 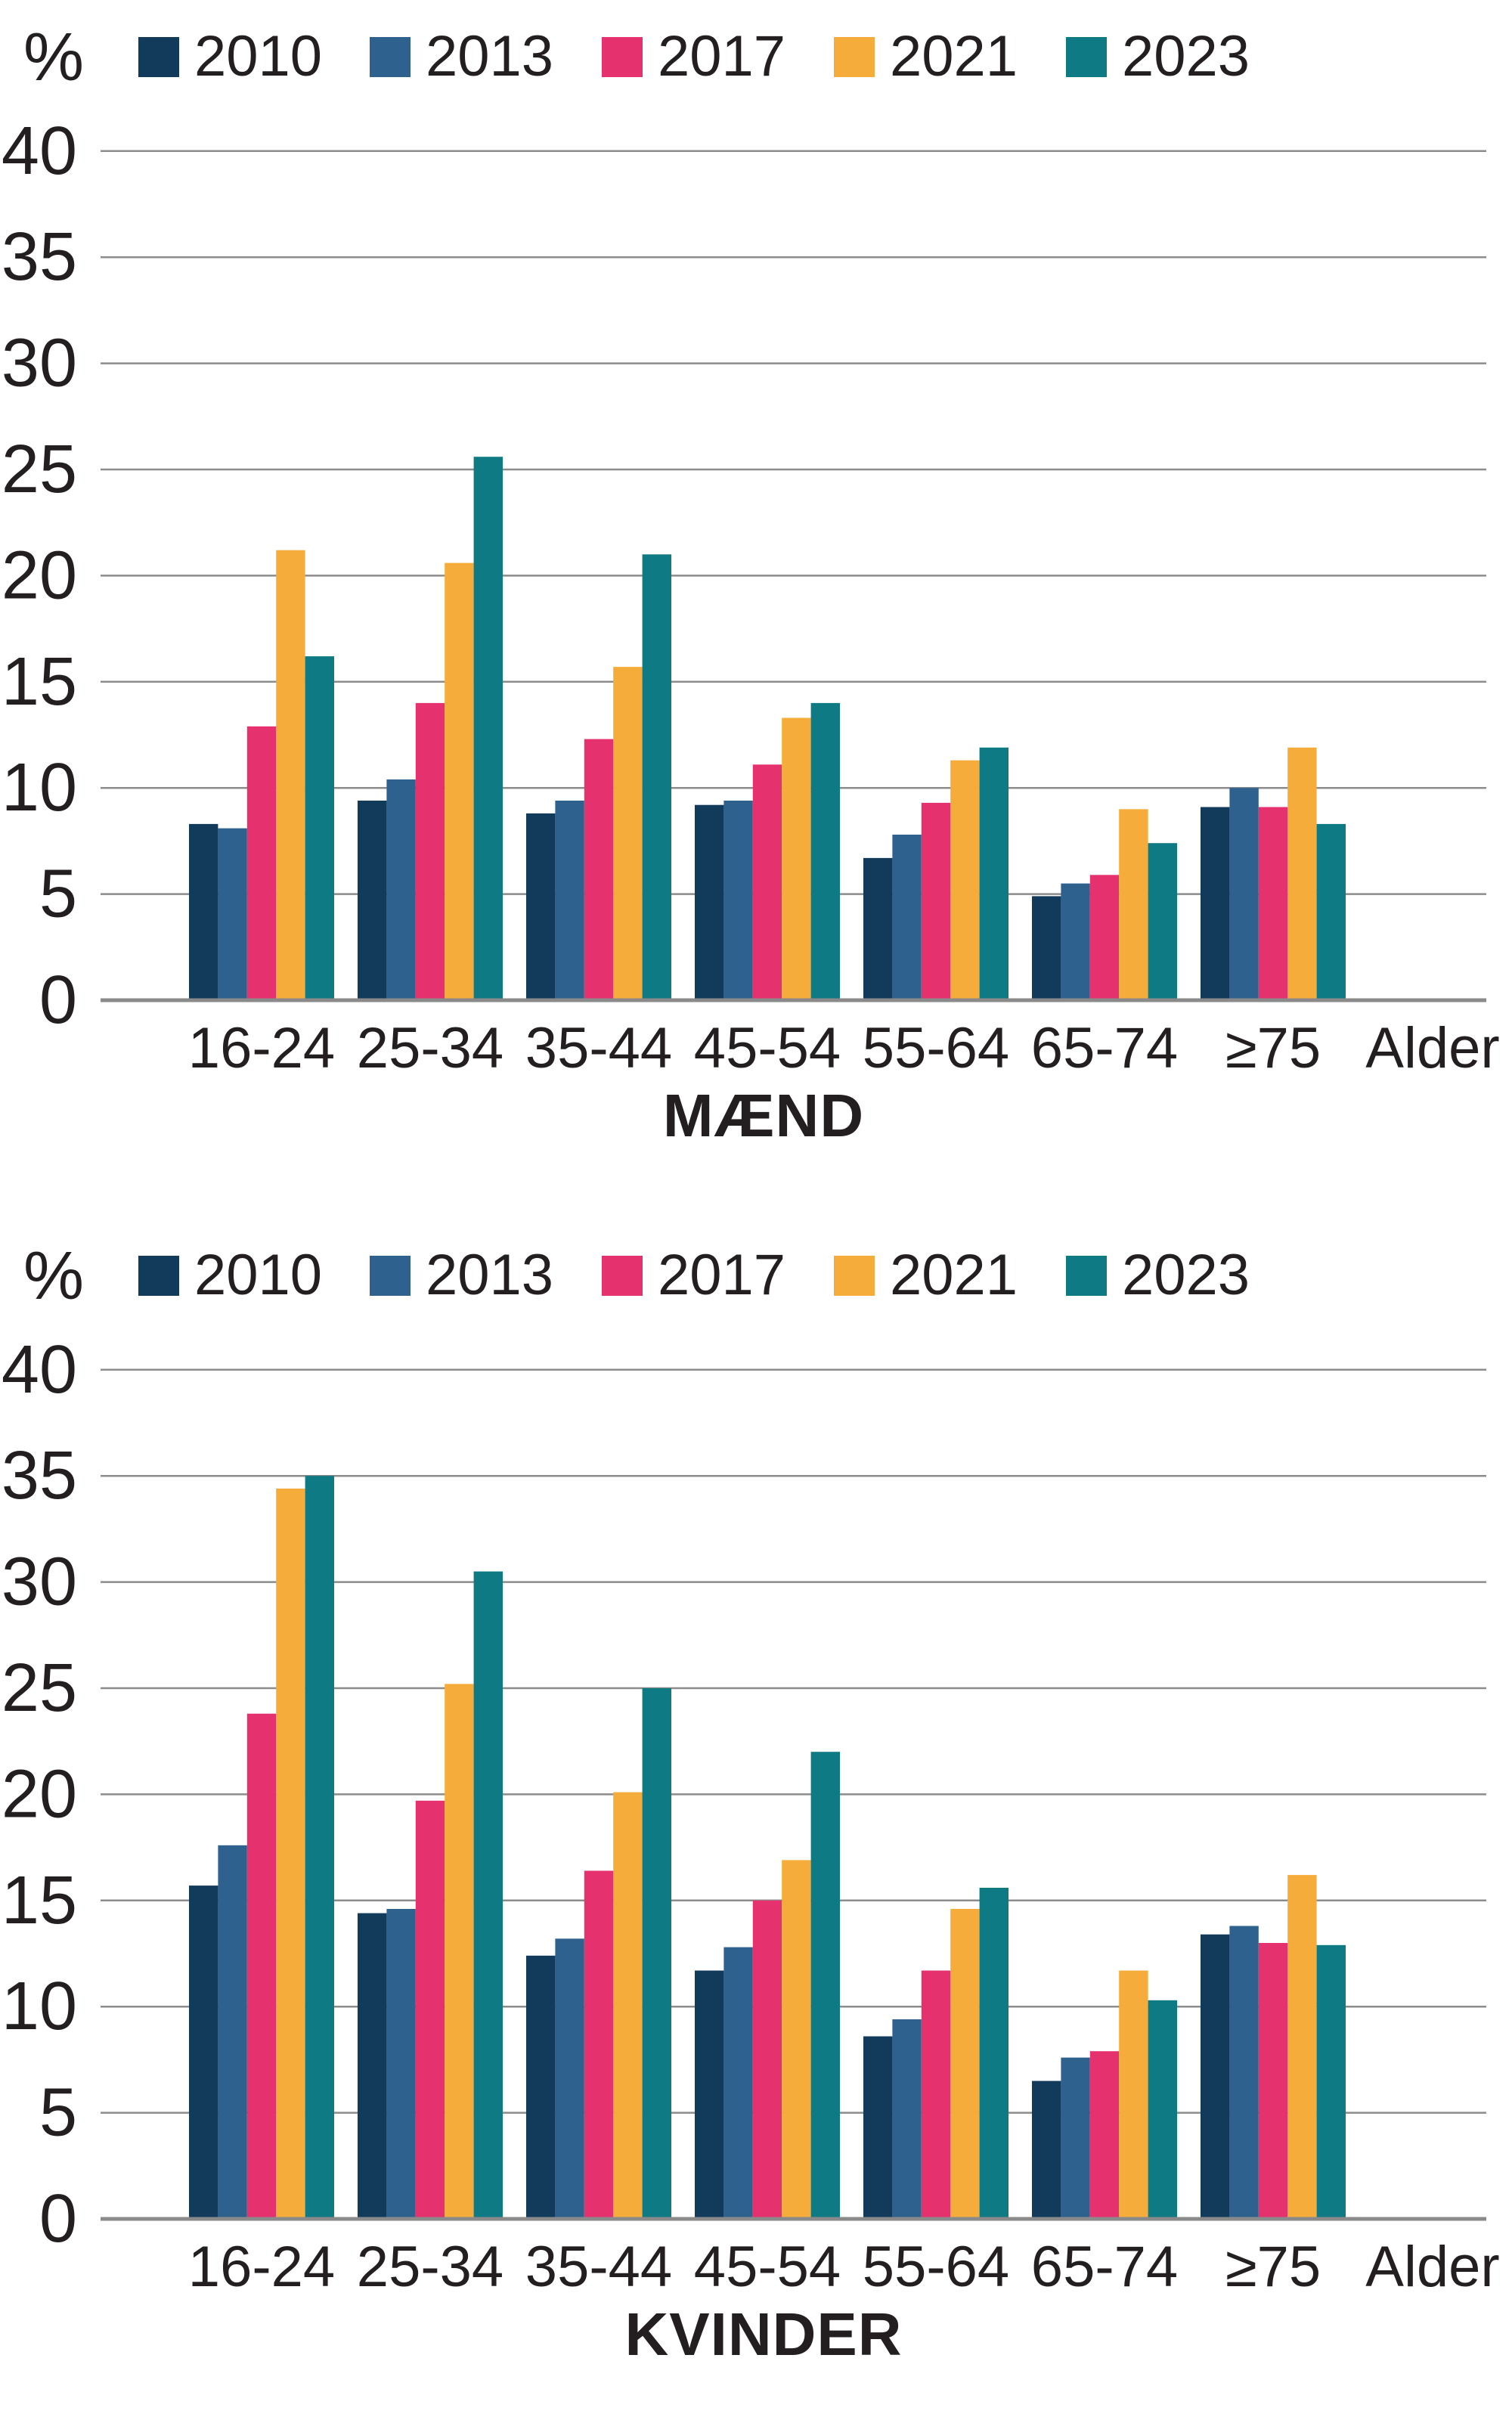 I want to click on legend-kvinder: 2010 2013 2017 2021 2023, so click(x=756, y=1268).